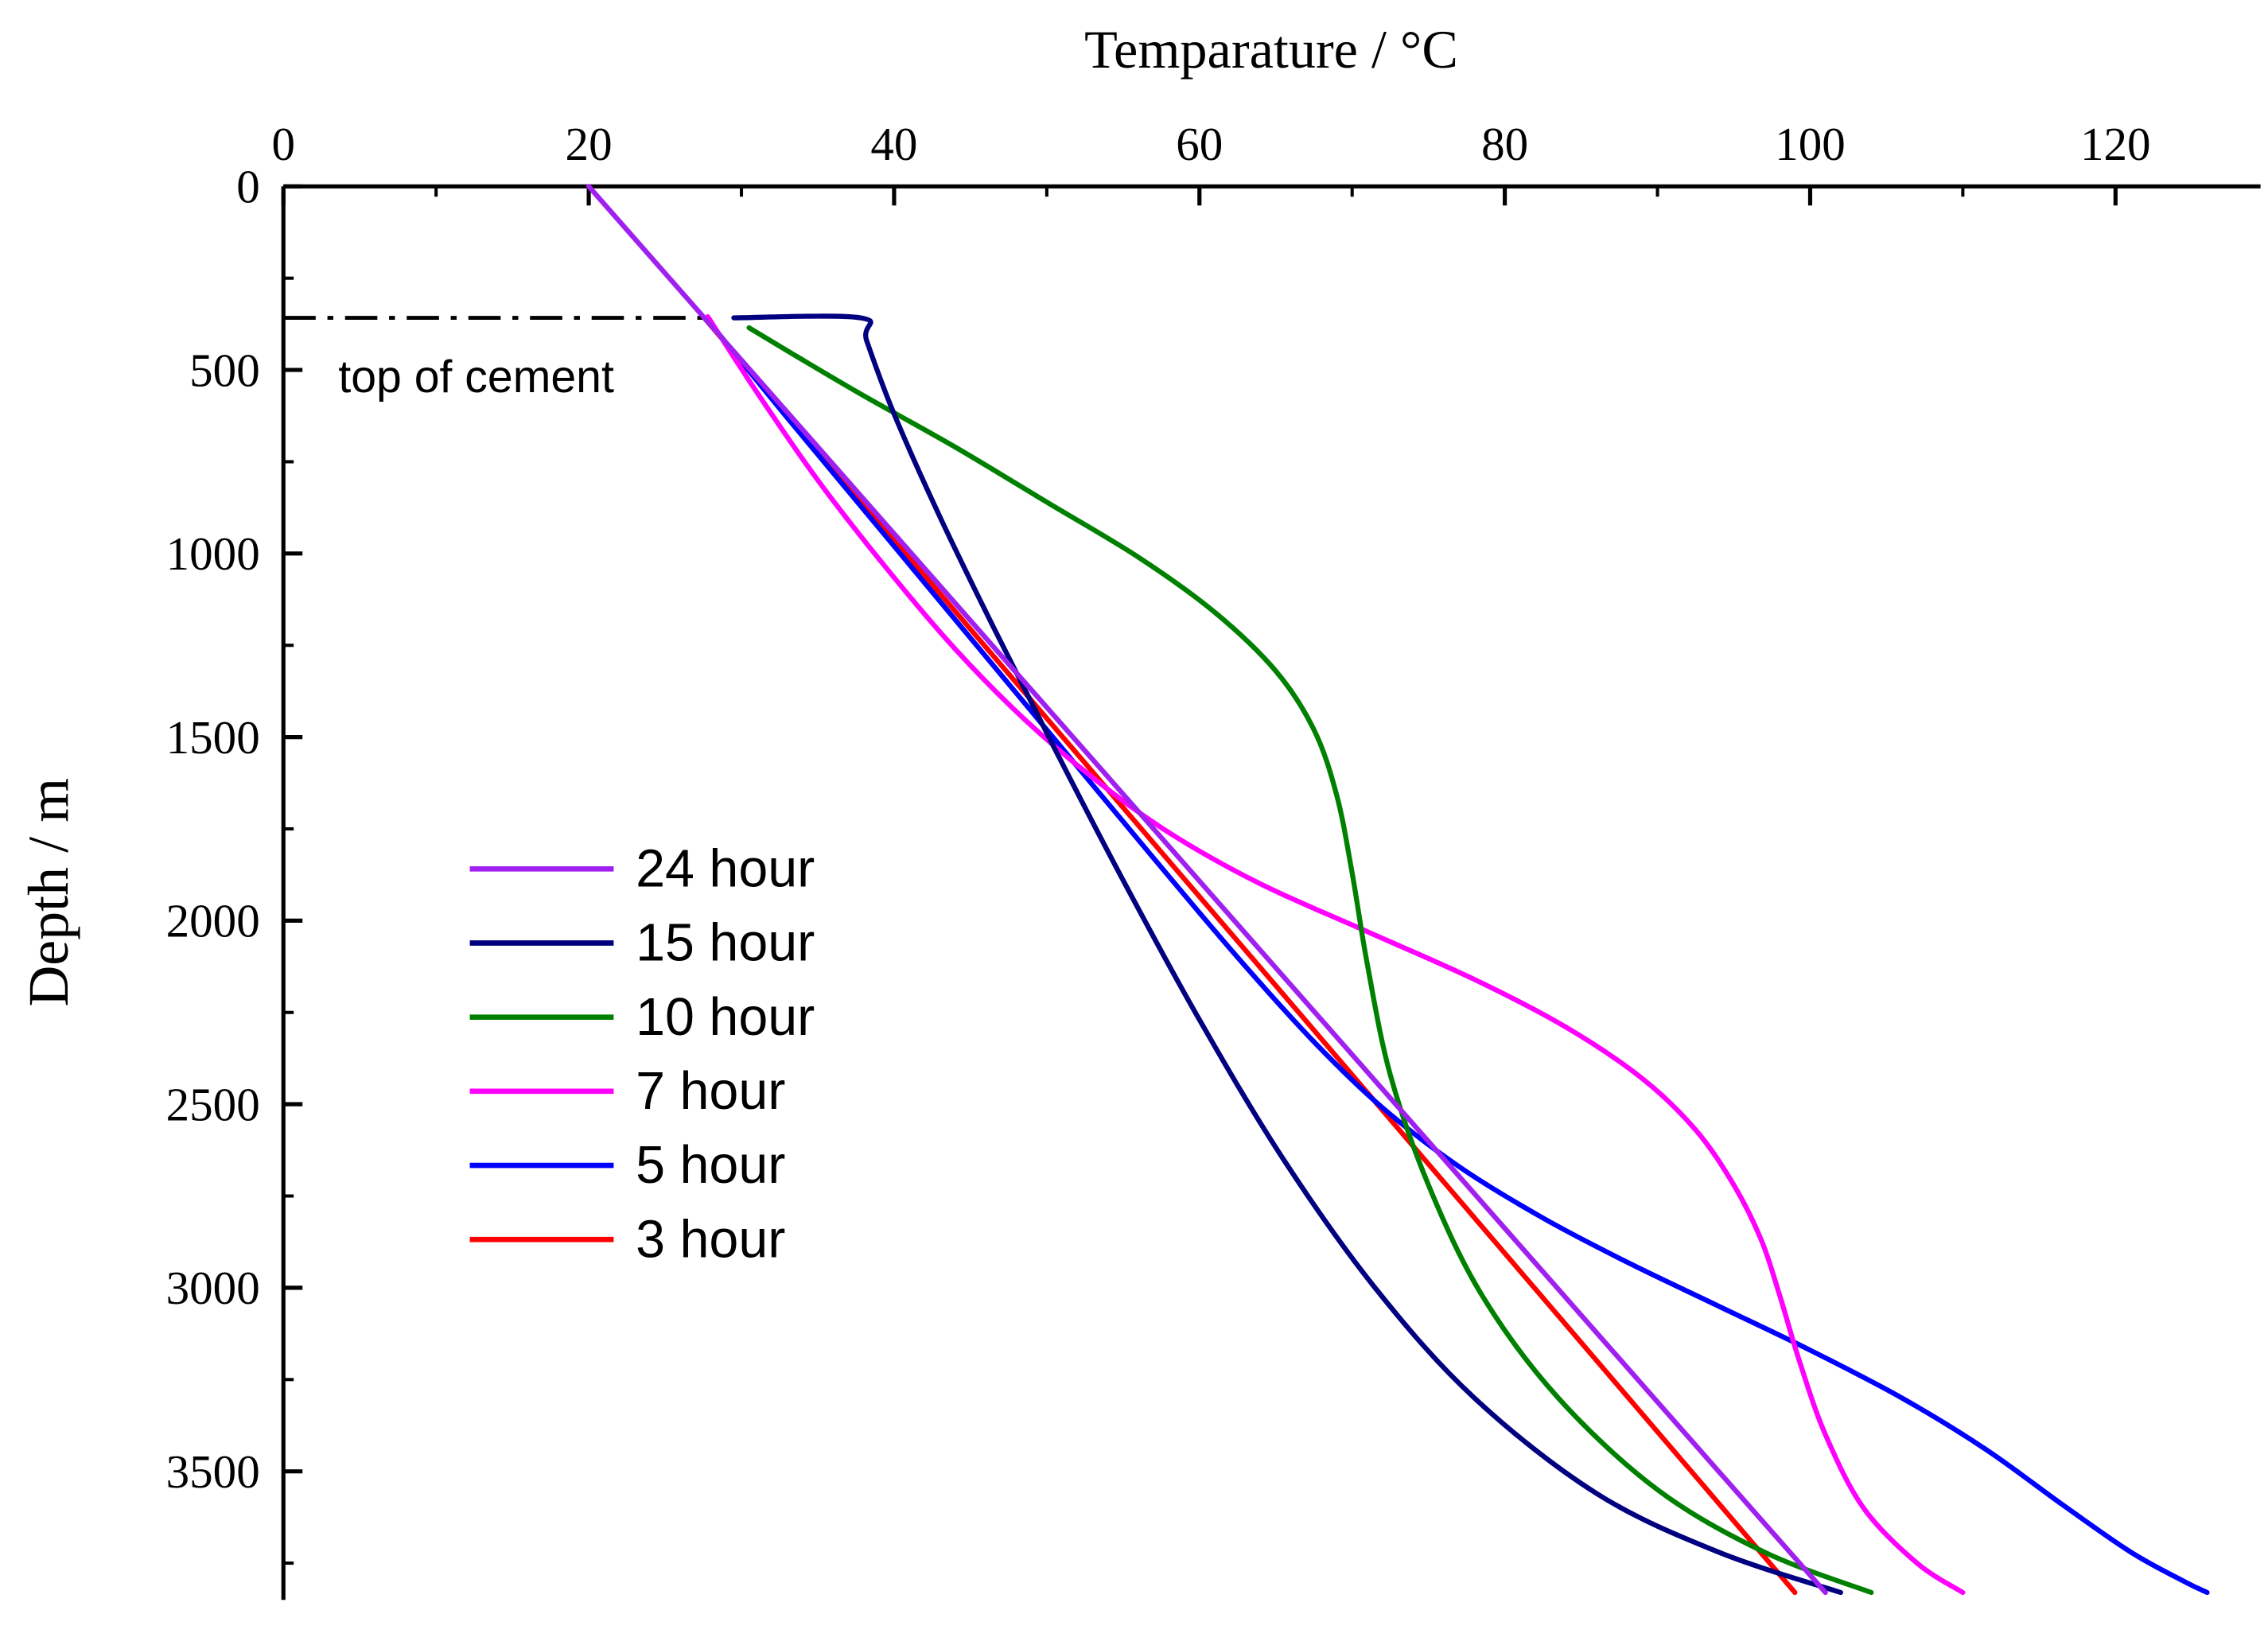 This screenshot has width=2268, height=1649. I want to click on top-of-cement-label: top of cement, so click(476, 377).